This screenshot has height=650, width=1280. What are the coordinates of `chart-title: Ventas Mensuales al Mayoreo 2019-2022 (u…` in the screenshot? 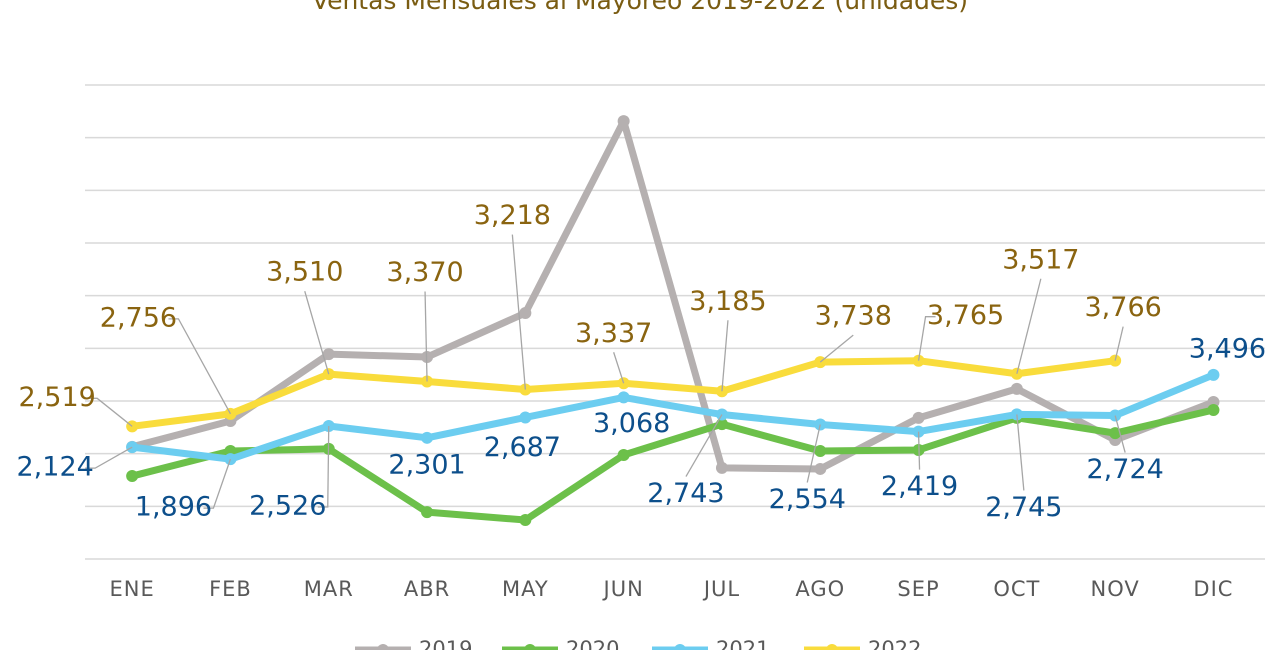 It's located at (640, 7).